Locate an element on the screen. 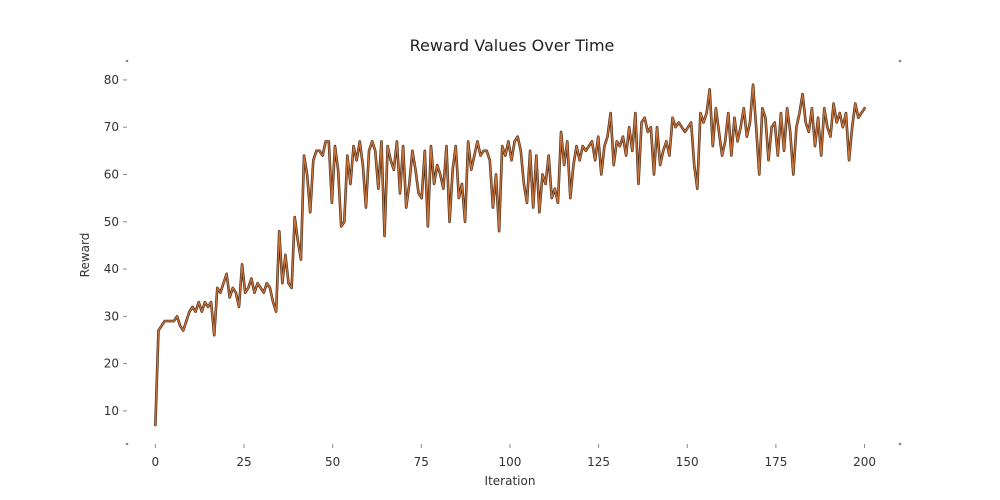  plot-corner-bottom-right is located at coordinates (900, 444).